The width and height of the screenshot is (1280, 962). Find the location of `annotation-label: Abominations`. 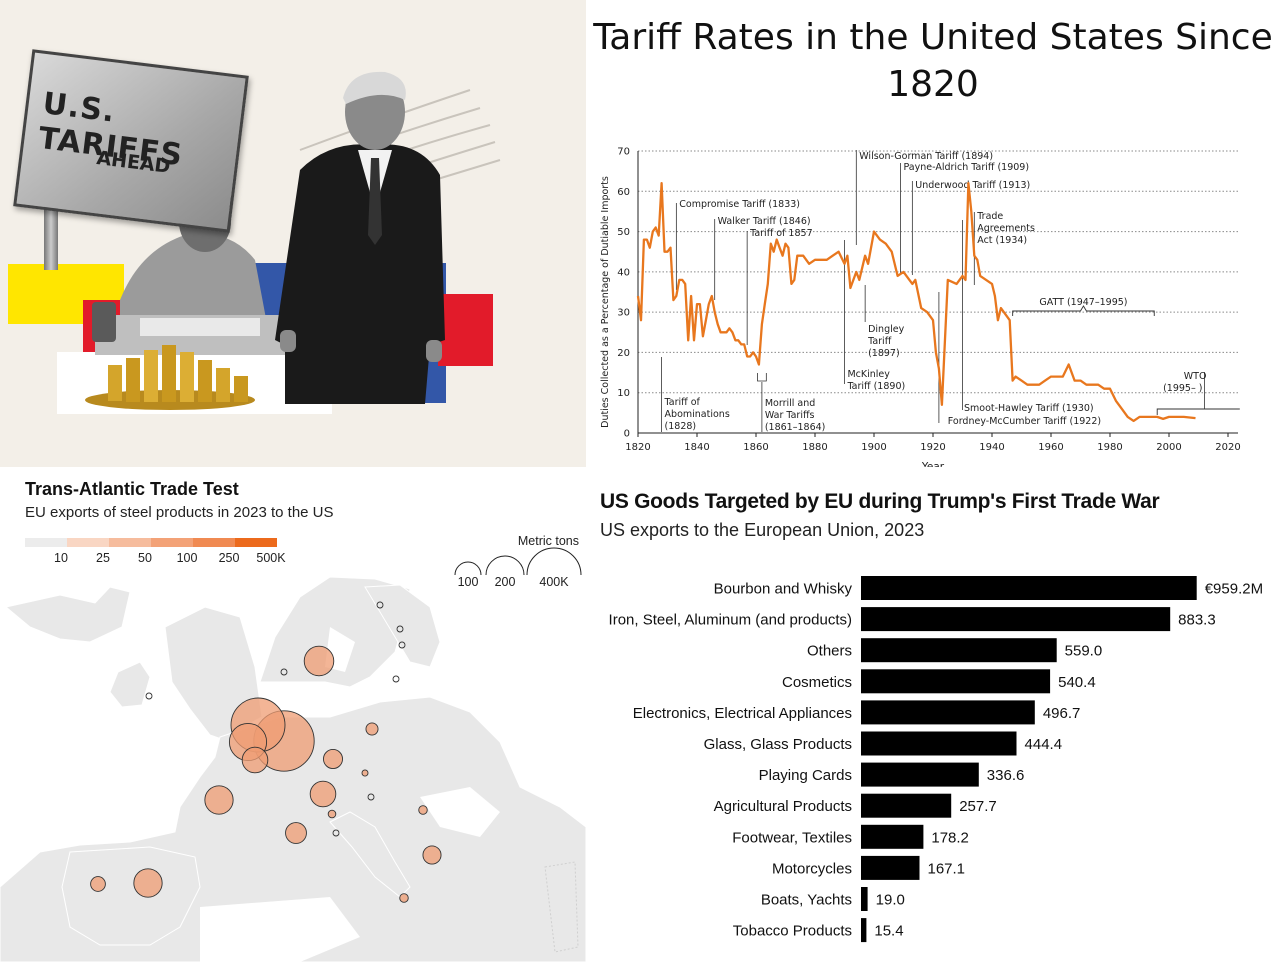

annotation-label: Abominations is located at coordinates (697, 414).